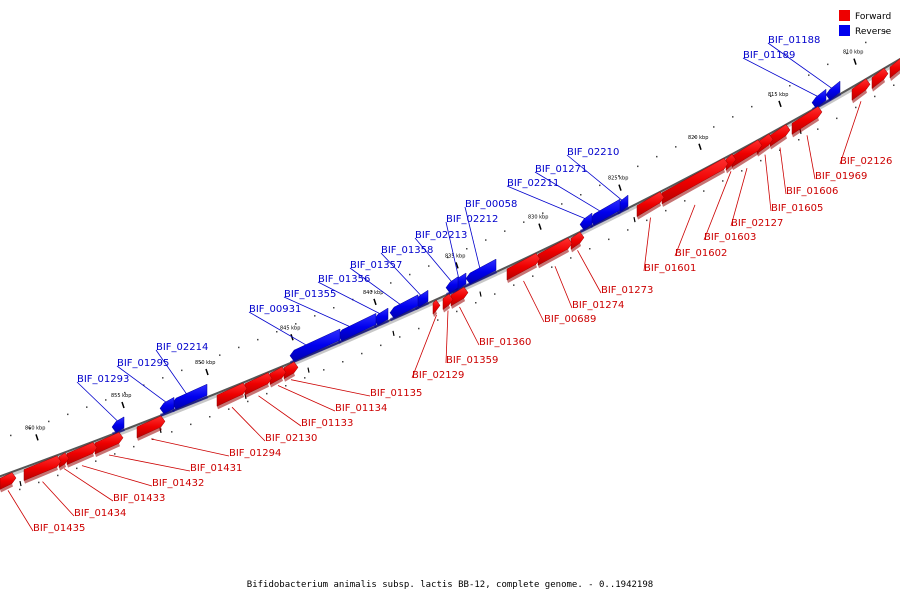  I want to click on gene-label: BIF_01355, so click(310, 294).